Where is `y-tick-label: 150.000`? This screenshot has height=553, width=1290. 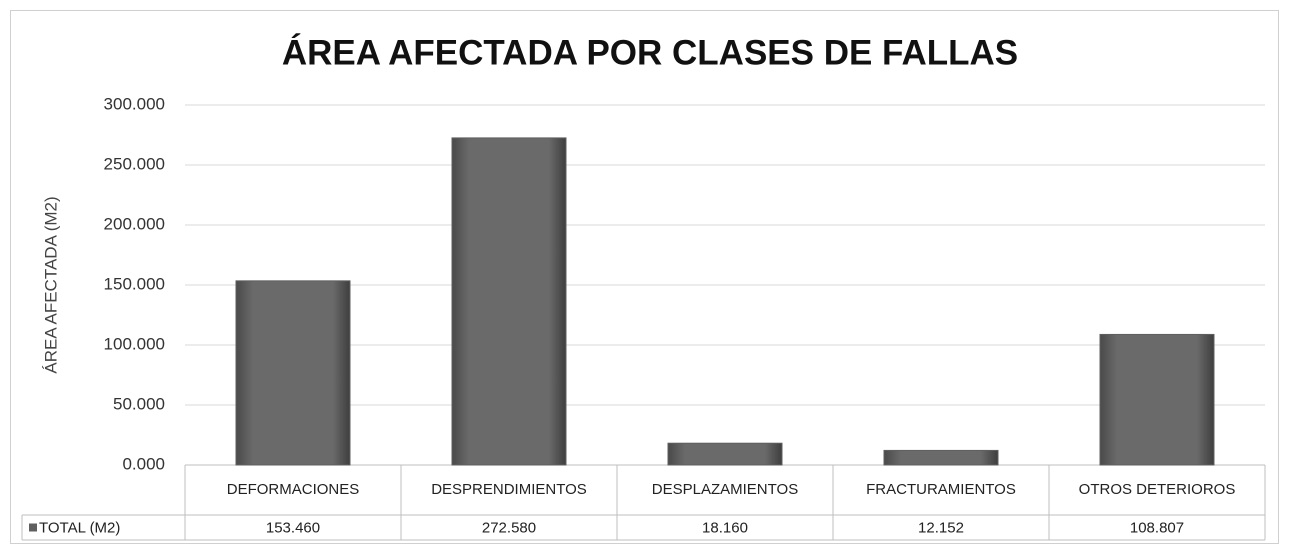
y-tick-label: 150.000 is located at coordinates (134, 283).